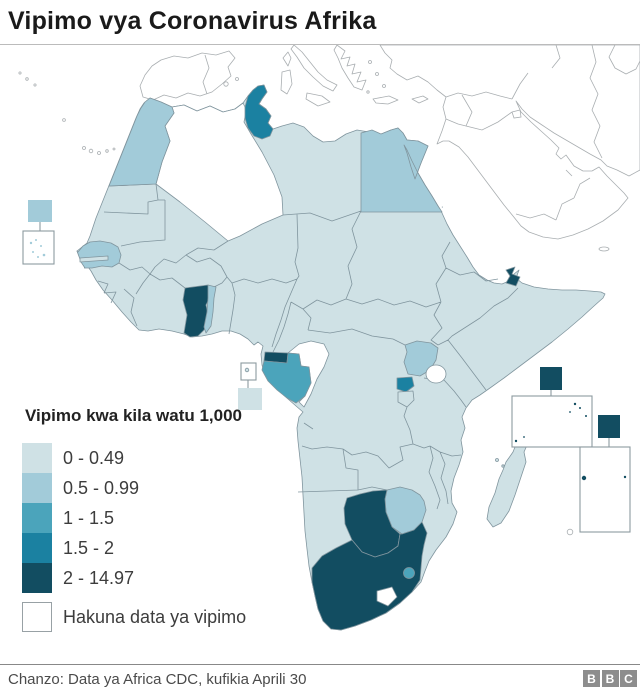  Describe the element at coordinates (259, 112) in the screenshot. I see `country-tunisia` at that location.